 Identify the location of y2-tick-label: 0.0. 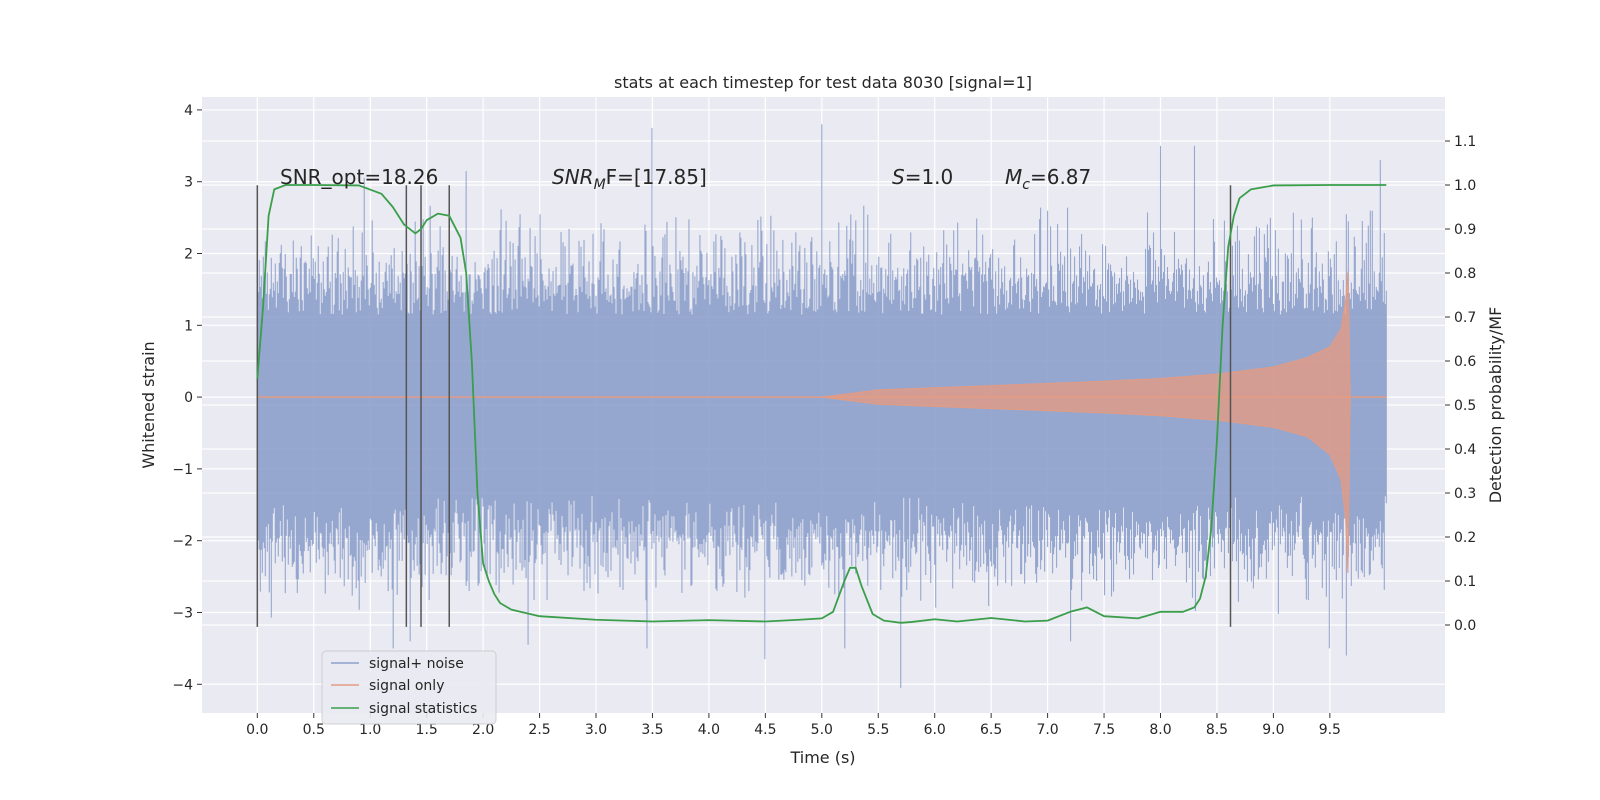
(1465, 626).